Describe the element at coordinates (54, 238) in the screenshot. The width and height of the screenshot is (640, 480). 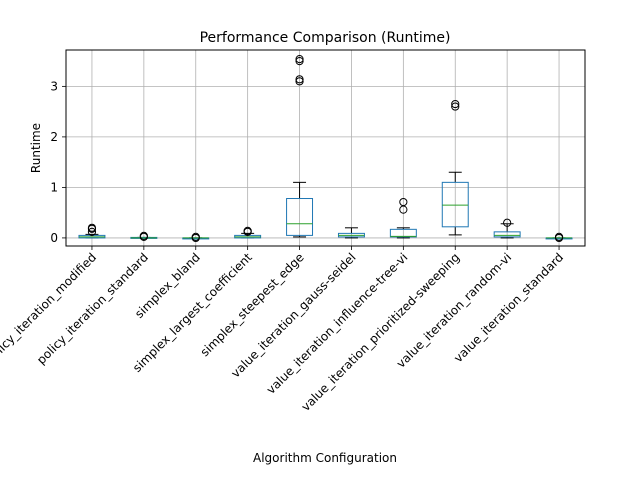
I see `y-tick-label: 0` at that location.